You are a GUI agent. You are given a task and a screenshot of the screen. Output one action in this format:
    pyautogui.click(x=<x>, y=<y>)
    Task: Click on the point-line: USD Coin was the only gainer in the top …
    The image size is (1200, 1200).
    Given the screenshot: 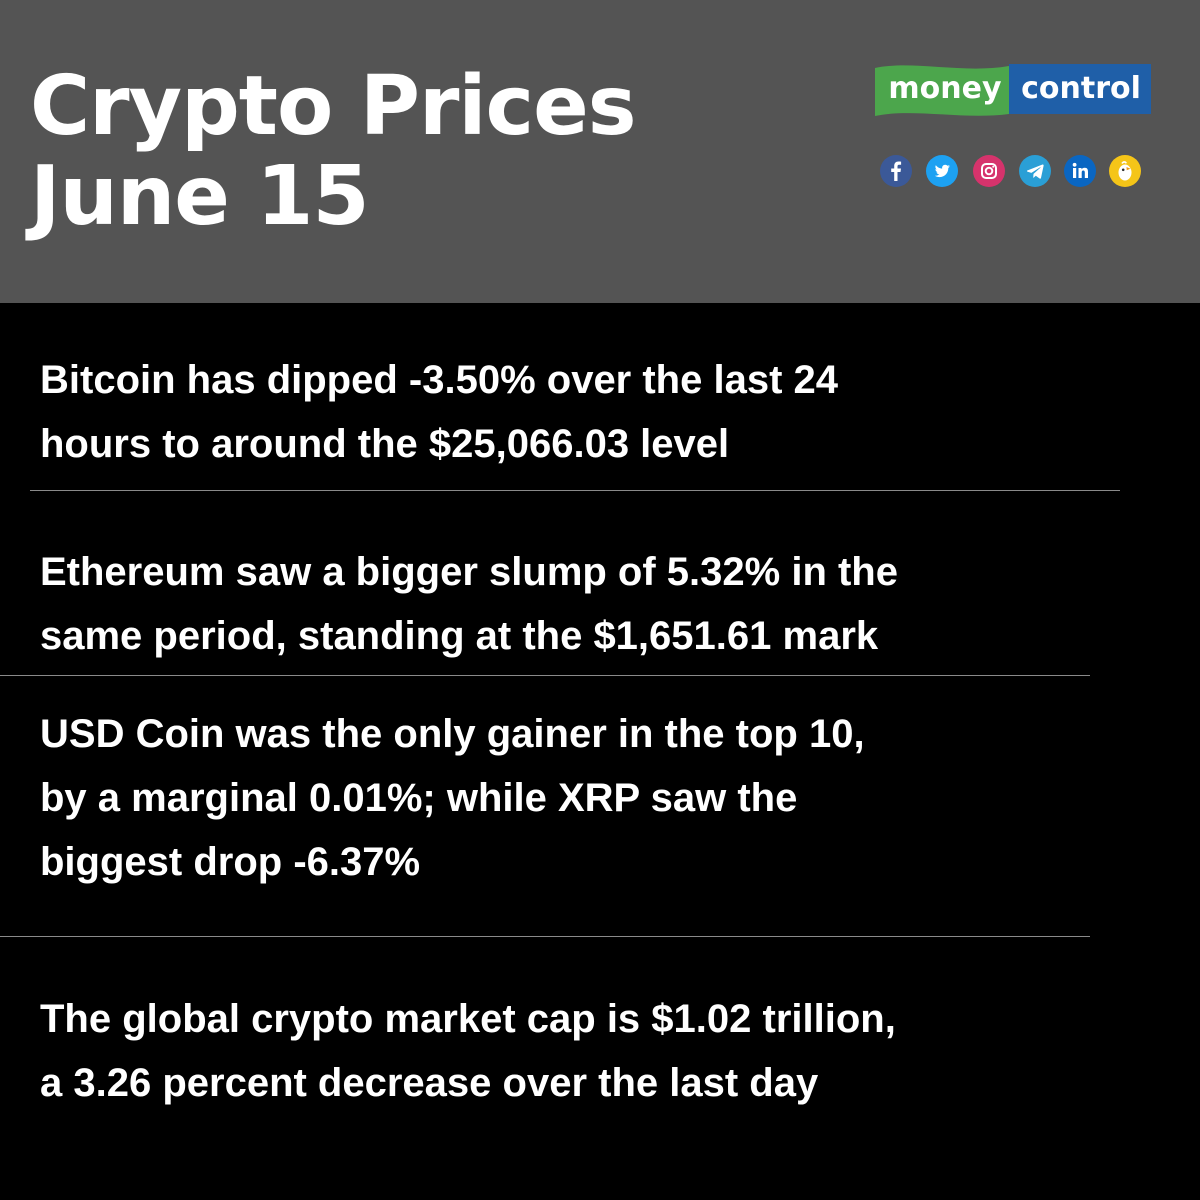 What is the action you would take?
    pyautogui.click(x=452, y=734)
    